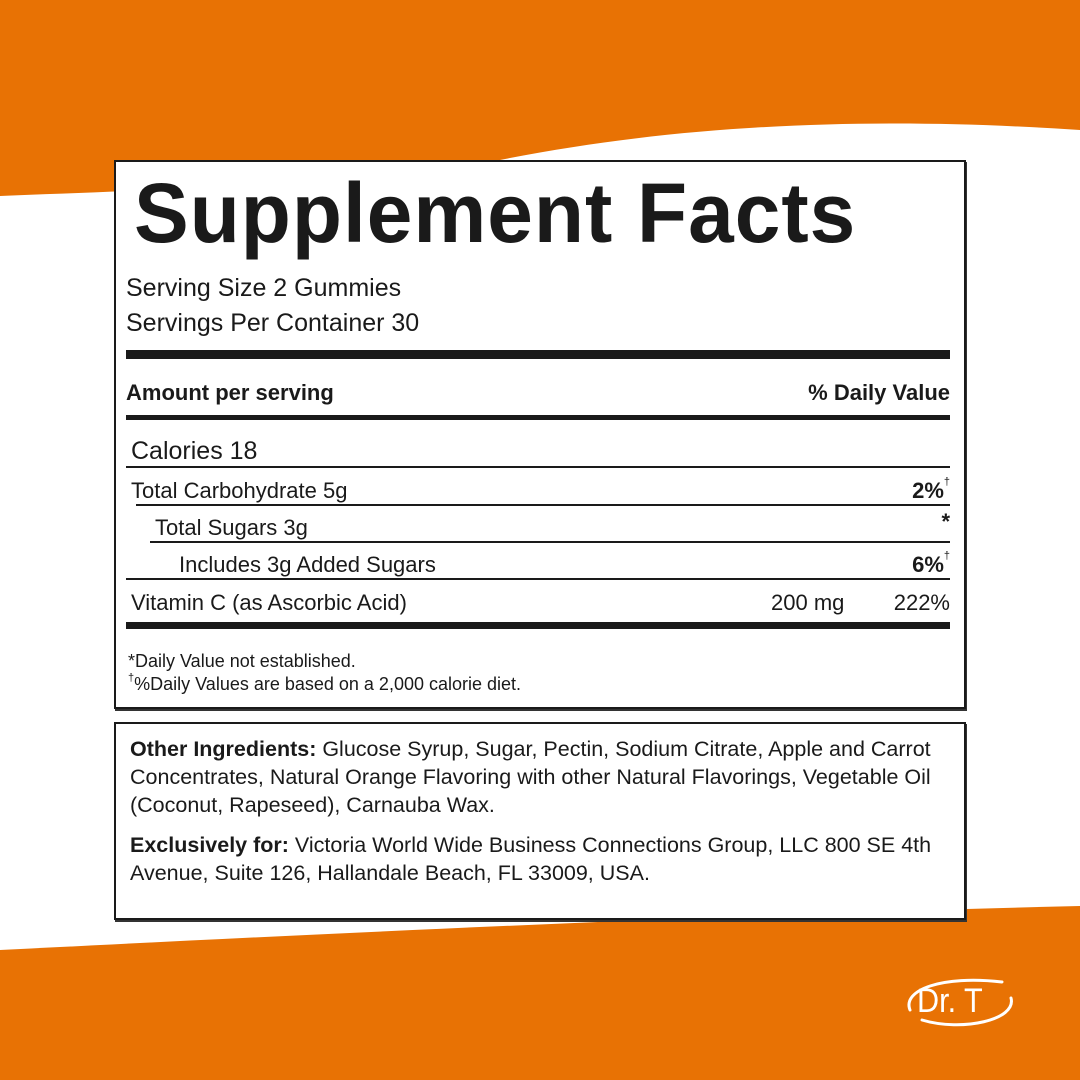  What do you see at coordinates (230, 392) in the screenshot?
I see `amount-per-serving-header: Amount per serving` at bounding box center [230, 392].